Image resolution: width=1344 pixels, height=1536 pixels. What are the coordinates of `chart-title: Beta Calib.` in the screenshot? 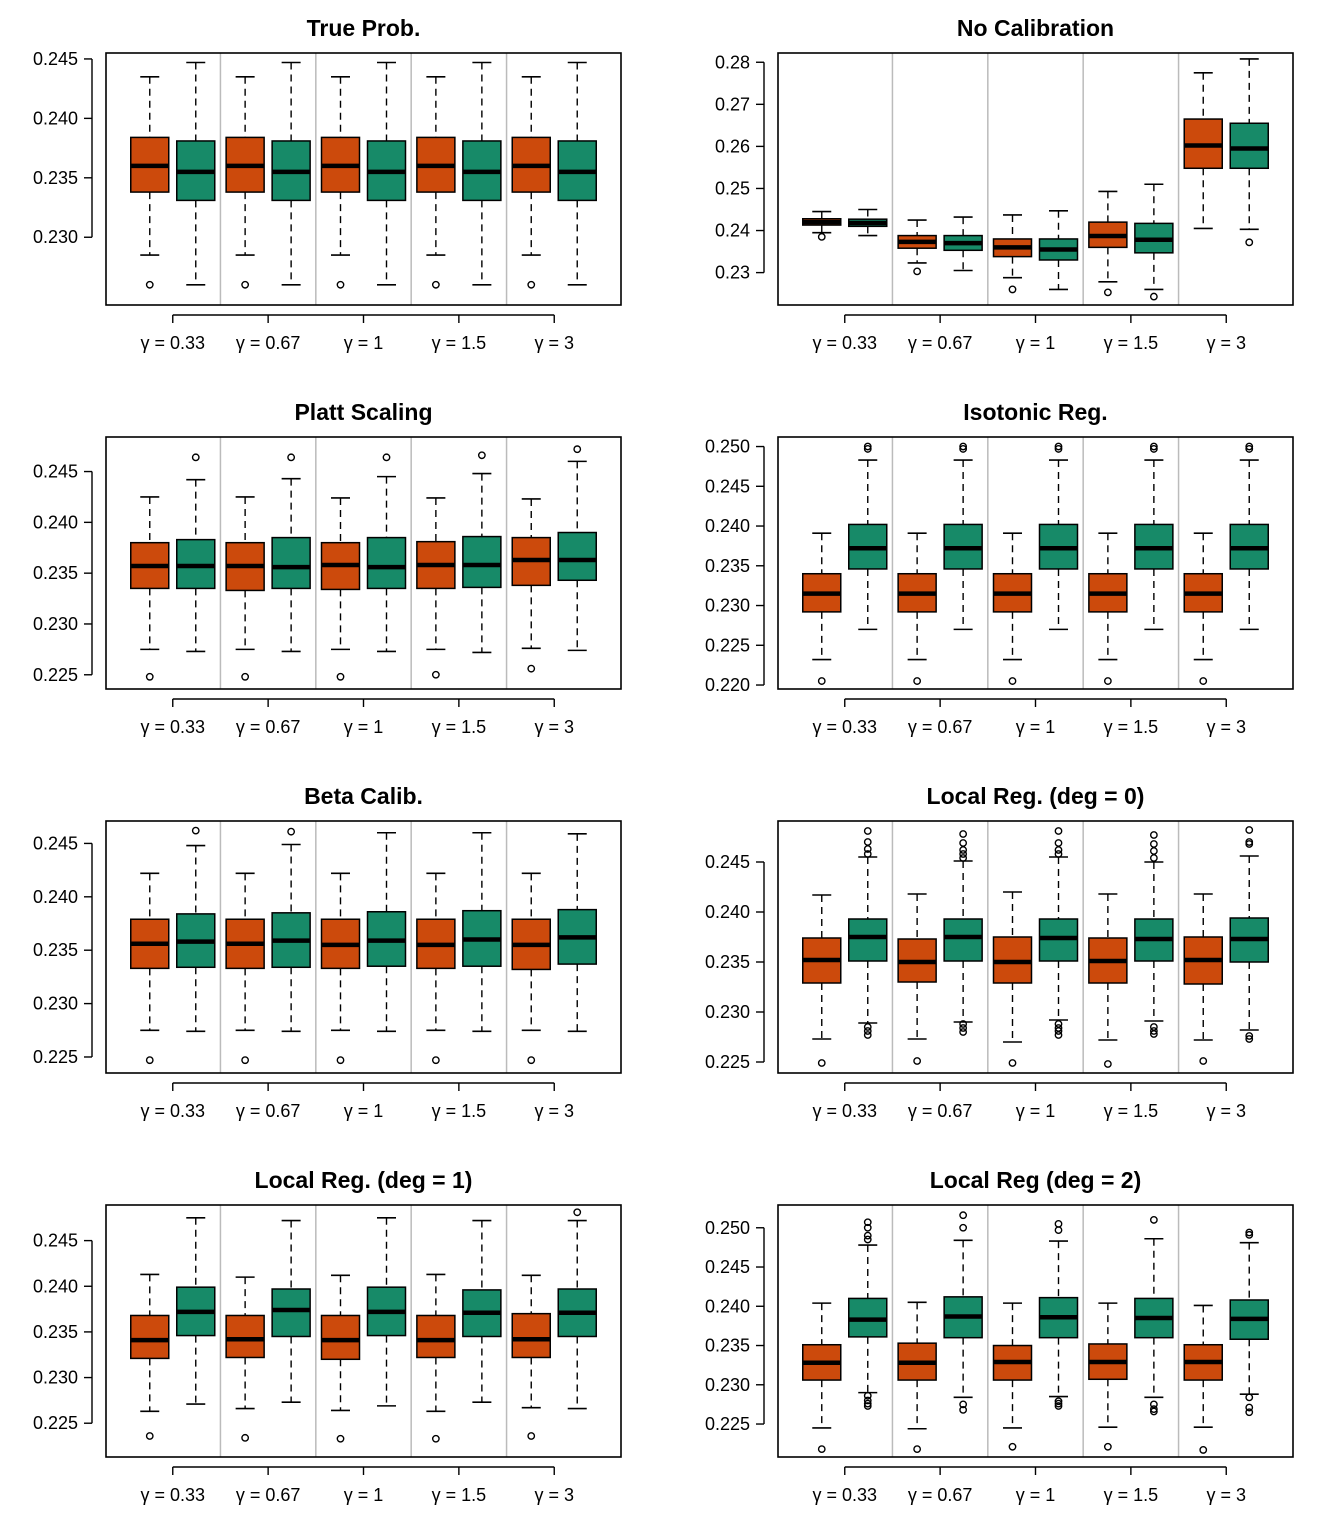 It's located at (363, 796).